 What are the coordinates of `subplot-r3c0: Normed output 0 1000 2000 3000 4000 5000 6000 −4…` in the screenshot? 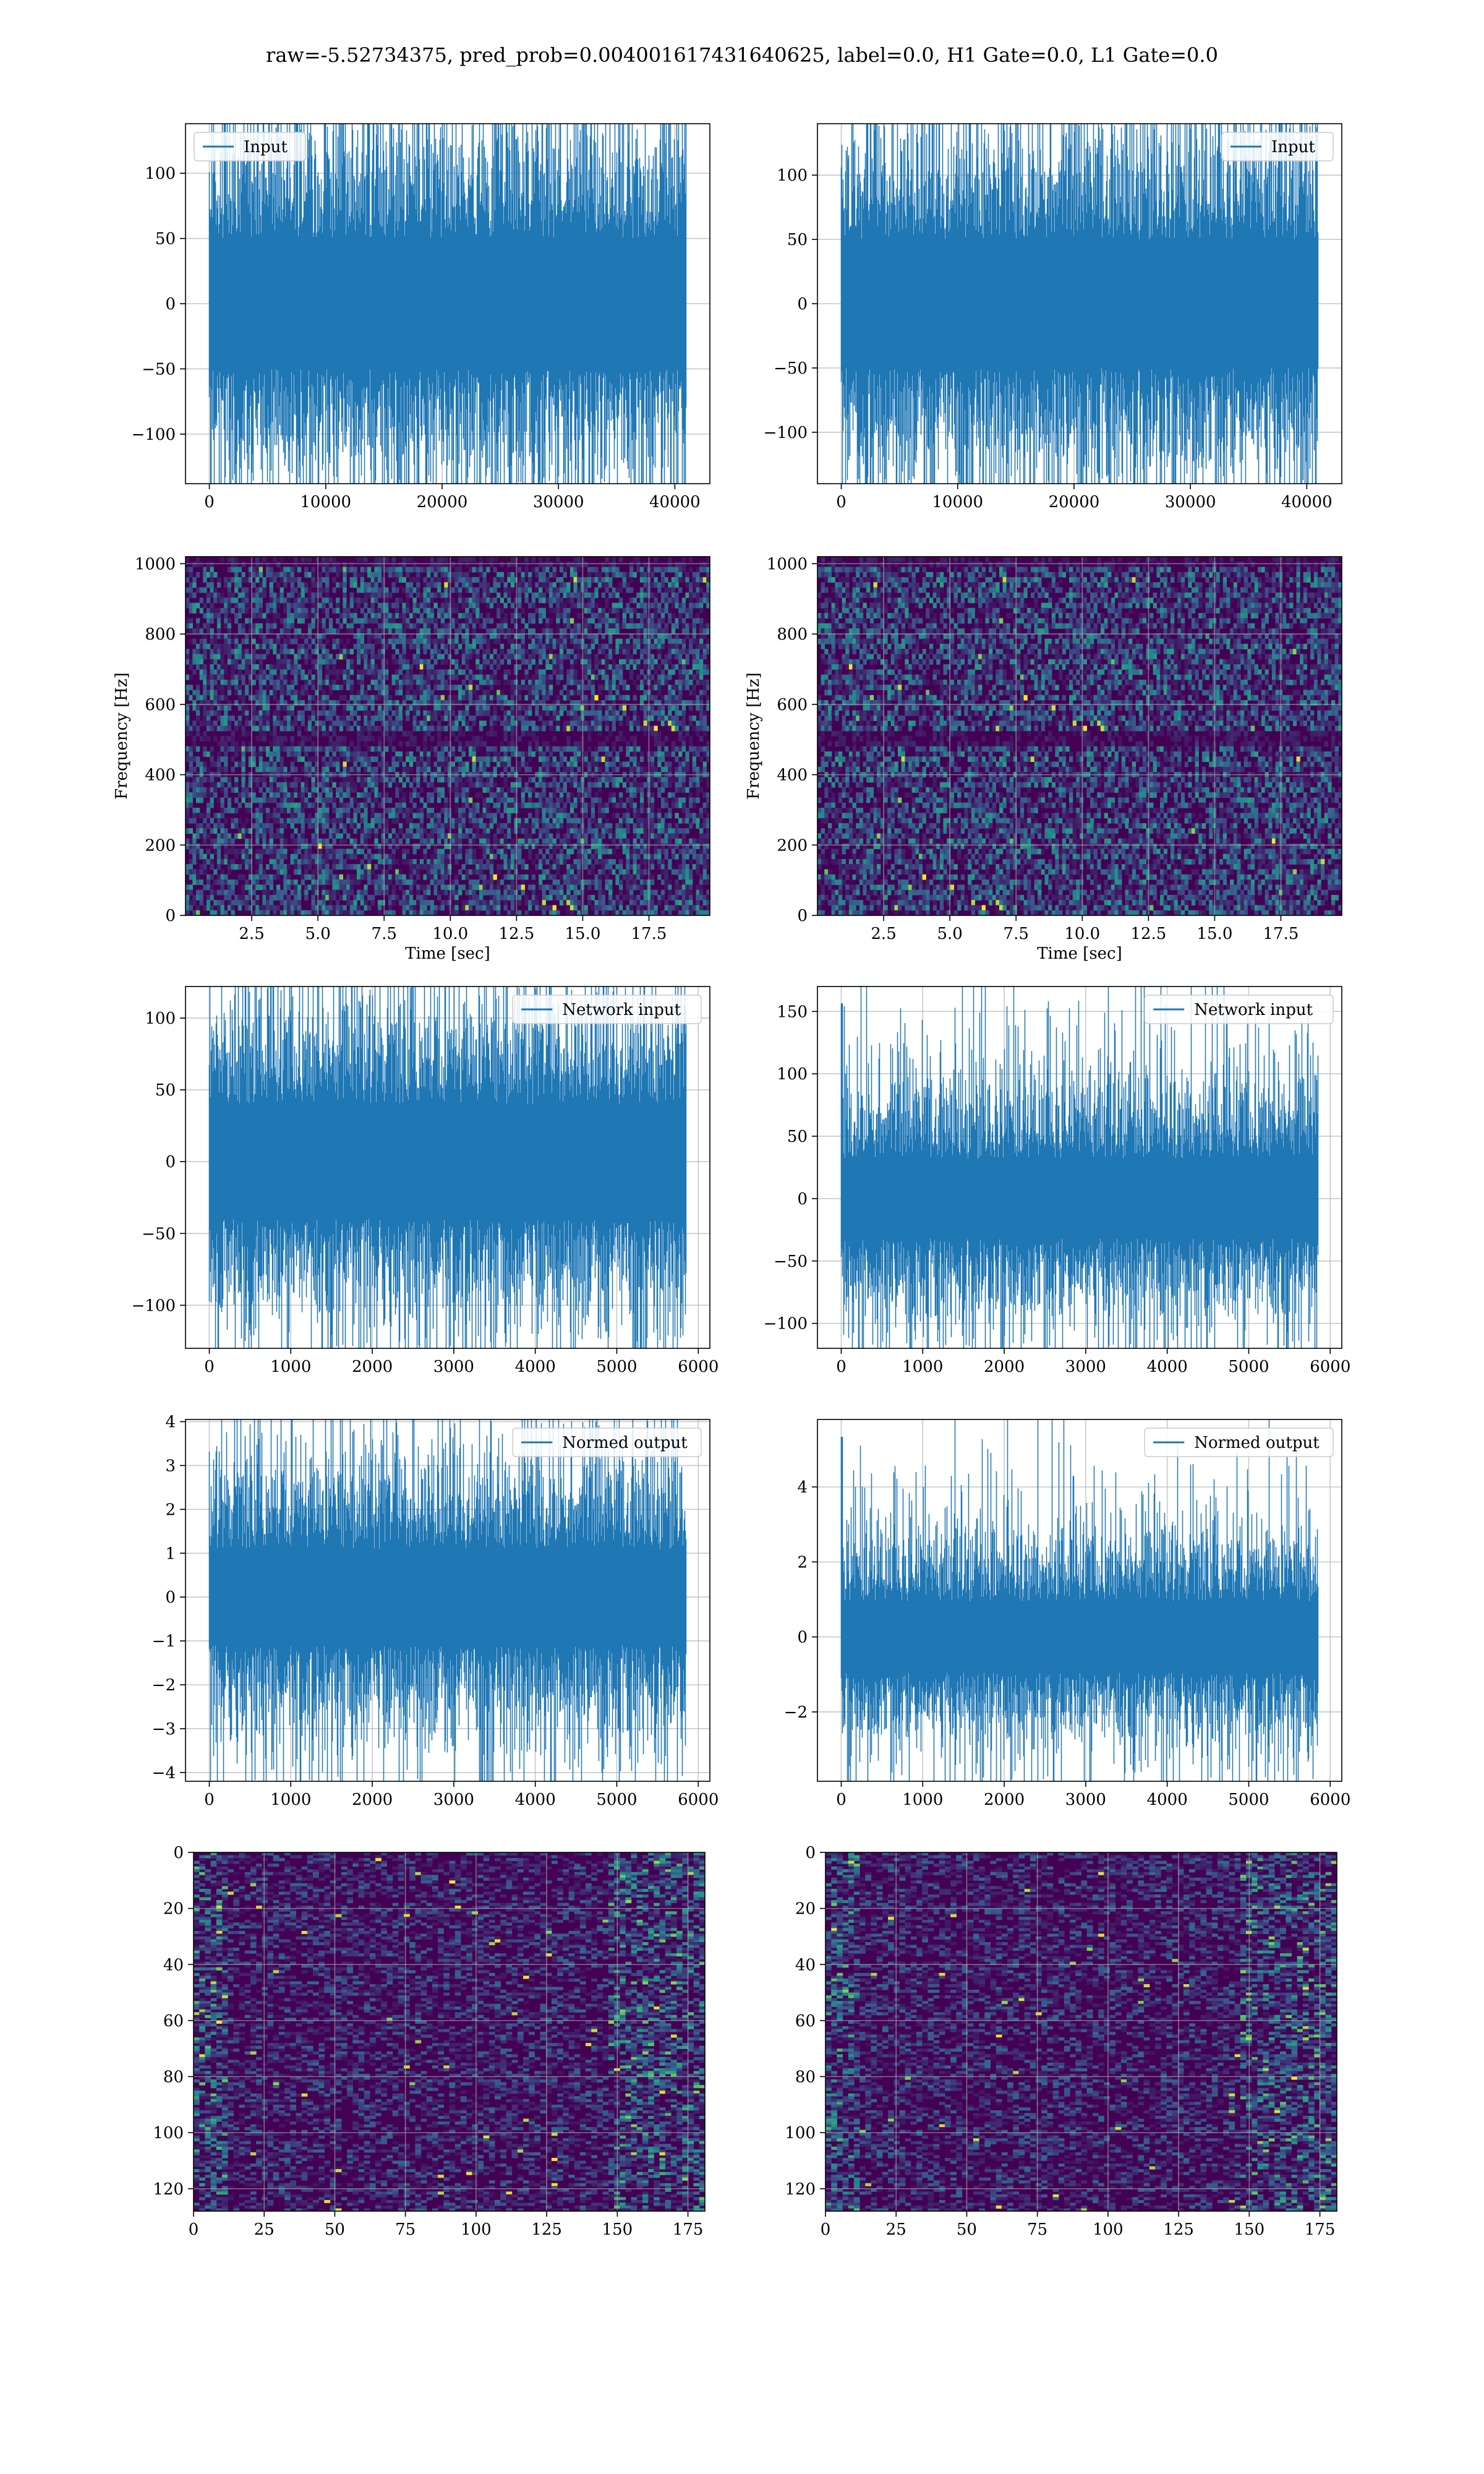 It's located at (435, 1611).